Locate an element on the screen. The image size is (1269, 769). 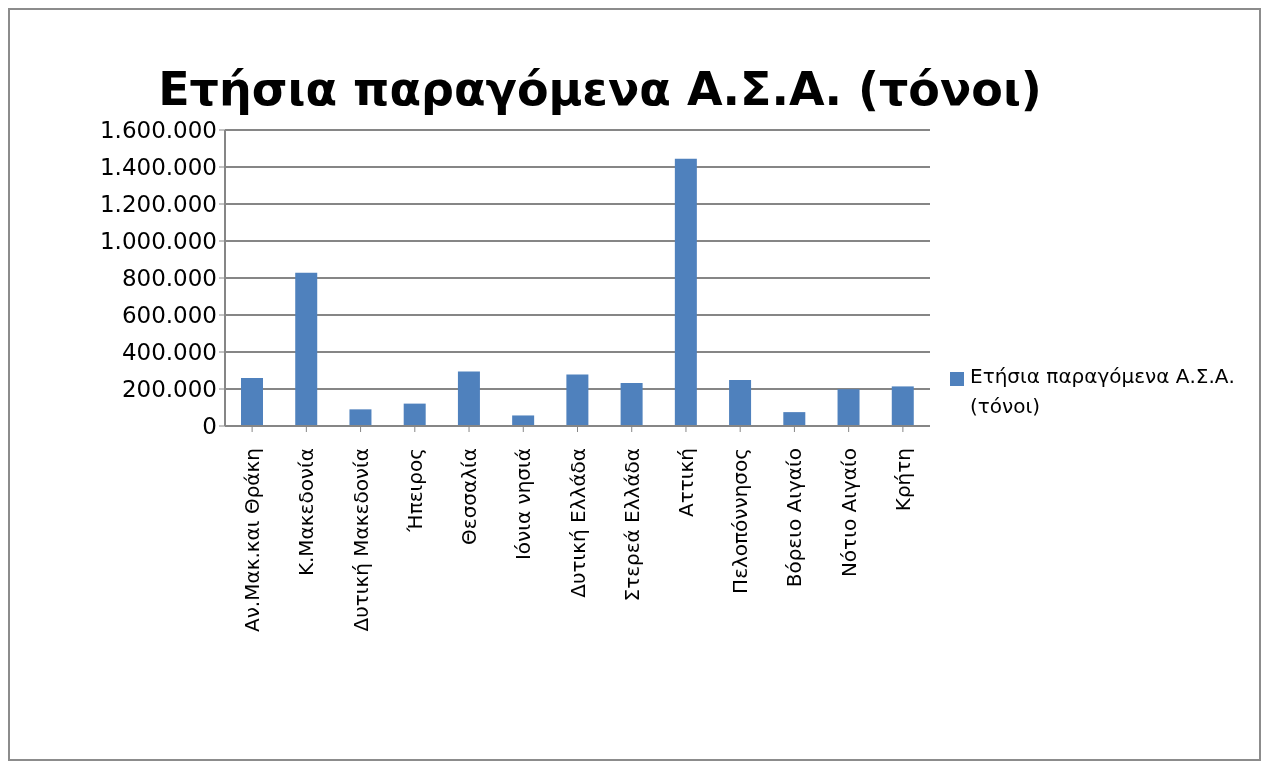
y-tick-label: 400.000 is located at coordinates (169, 352).